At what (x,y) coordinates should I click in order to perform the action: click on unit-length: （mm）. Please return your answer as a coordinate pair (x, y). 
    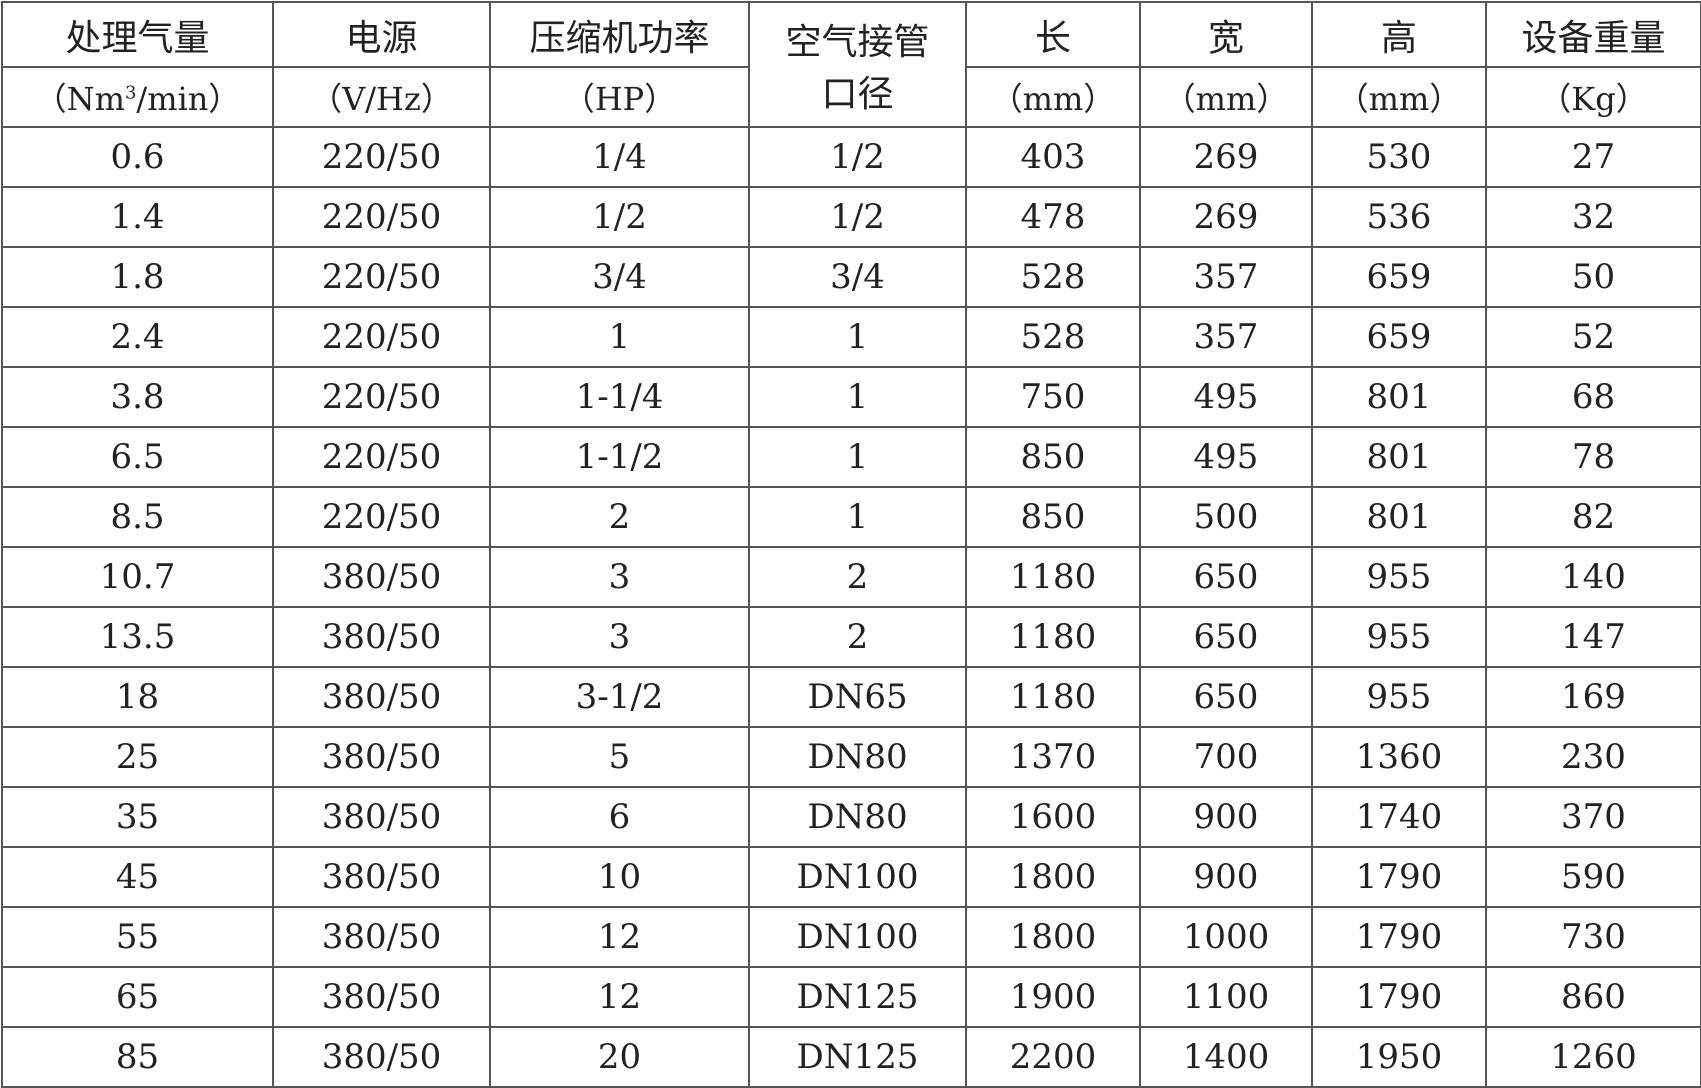
    Looking at the image, I should click on (1053, 97).